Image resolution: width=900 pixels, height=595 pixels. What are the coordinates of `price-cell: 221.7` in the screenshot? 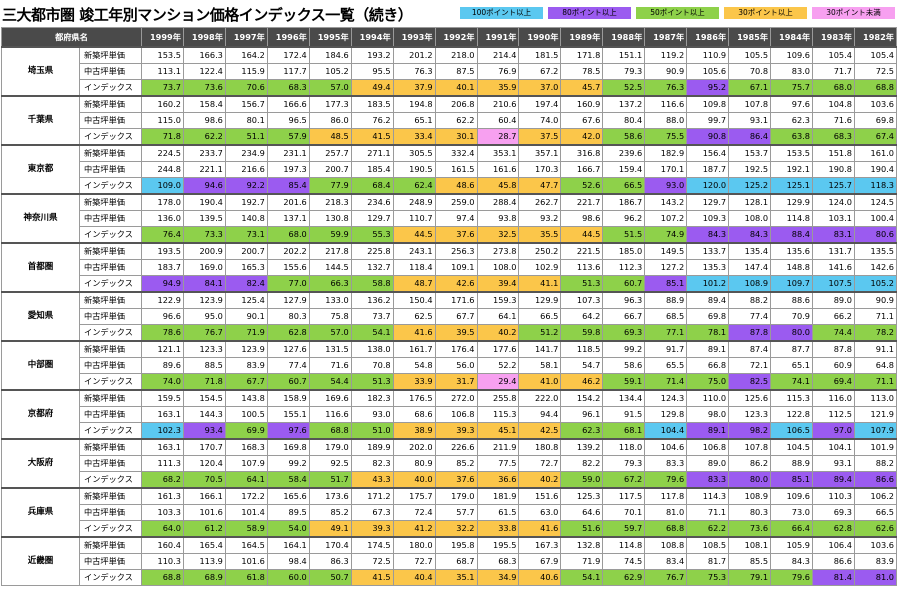 It's located at (582, 202).